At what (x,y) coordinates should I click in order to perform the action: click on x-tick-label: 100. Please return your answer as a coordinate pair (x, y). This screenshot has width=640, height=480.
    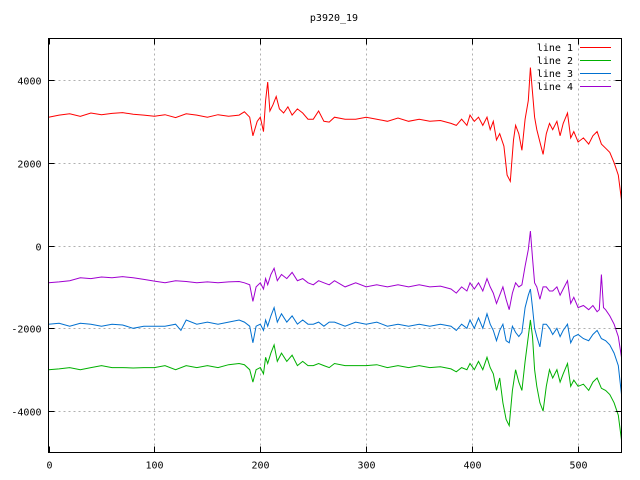
    Looking at the image, I should click on (154, 466).